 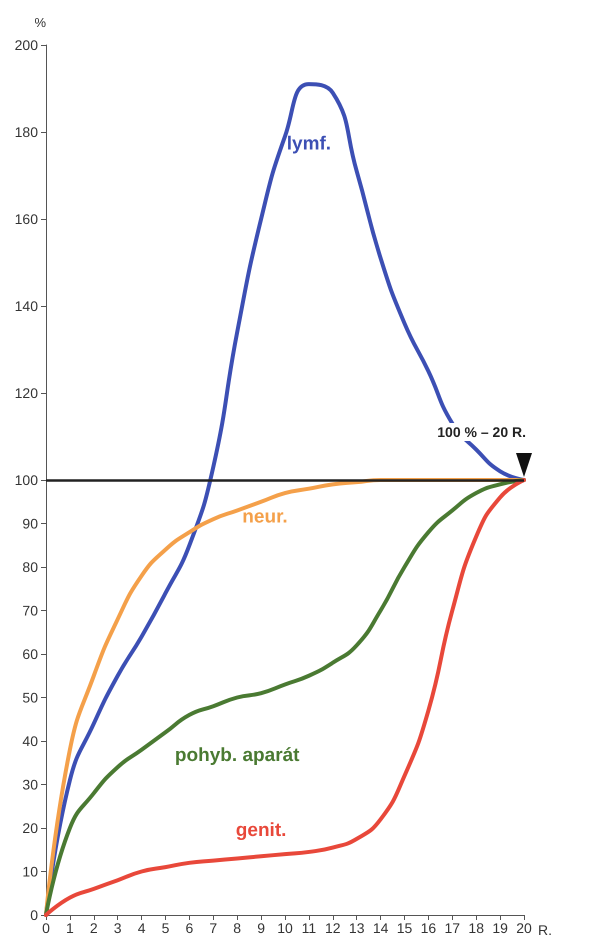 I want to click on series-label: neur., so click(x=265, y=517).